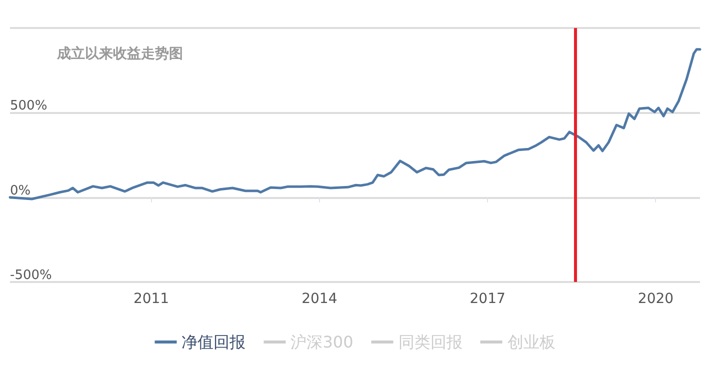 Image resolution: width=710 pixels, height=365 pixels. What do you see at coordinates (320, 299) in the screenshot?
I see `x-tick-label: 2014` at bounding box center [320, 299].